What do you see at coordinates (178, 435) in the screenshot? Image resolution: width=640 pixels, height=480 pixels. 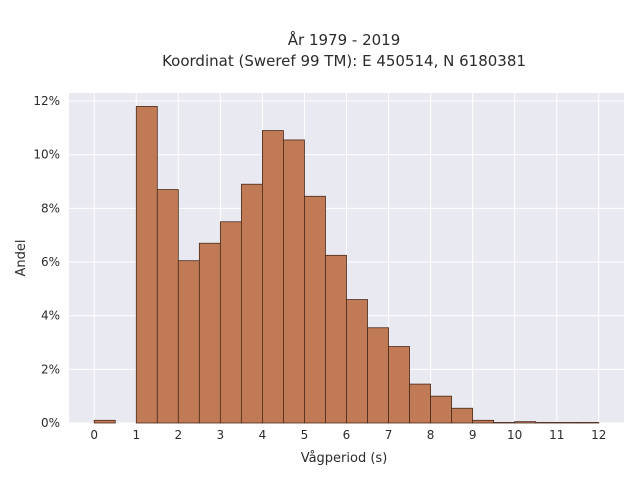 I see `x-tick-label: 2` at bounding box center [178, 435].